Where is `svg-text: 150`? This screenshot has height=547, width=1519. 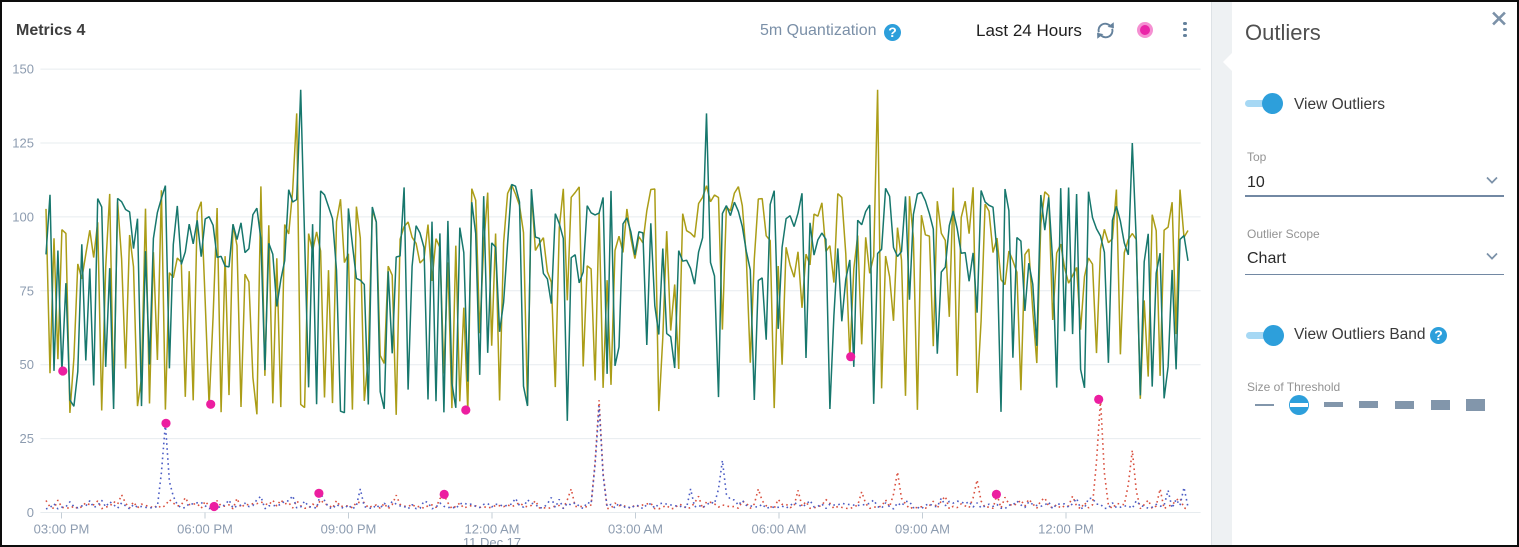 svg-text: 150 is located at coordinates (23, 69).